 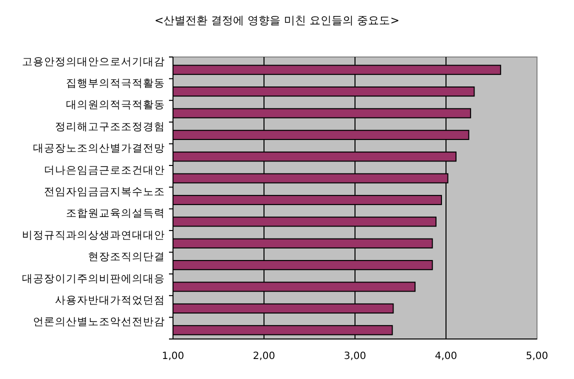 I want to click on x-tick-label: 5,00, so click(x=537, y=356).